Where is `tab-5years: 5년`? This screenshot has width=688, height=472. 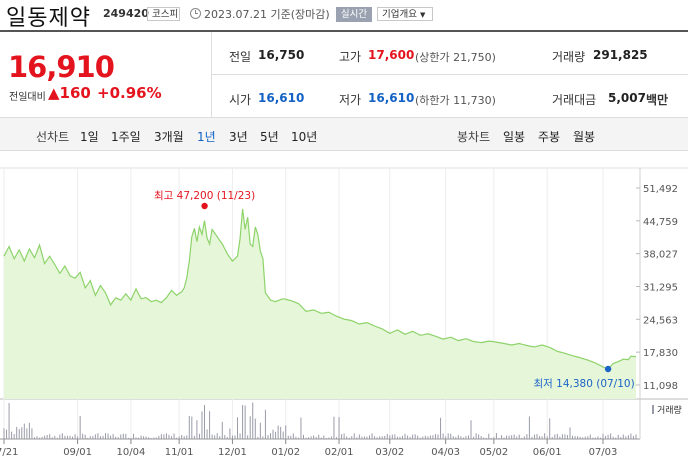
tab-5years: 5년 is located at coordinates (269, 137).